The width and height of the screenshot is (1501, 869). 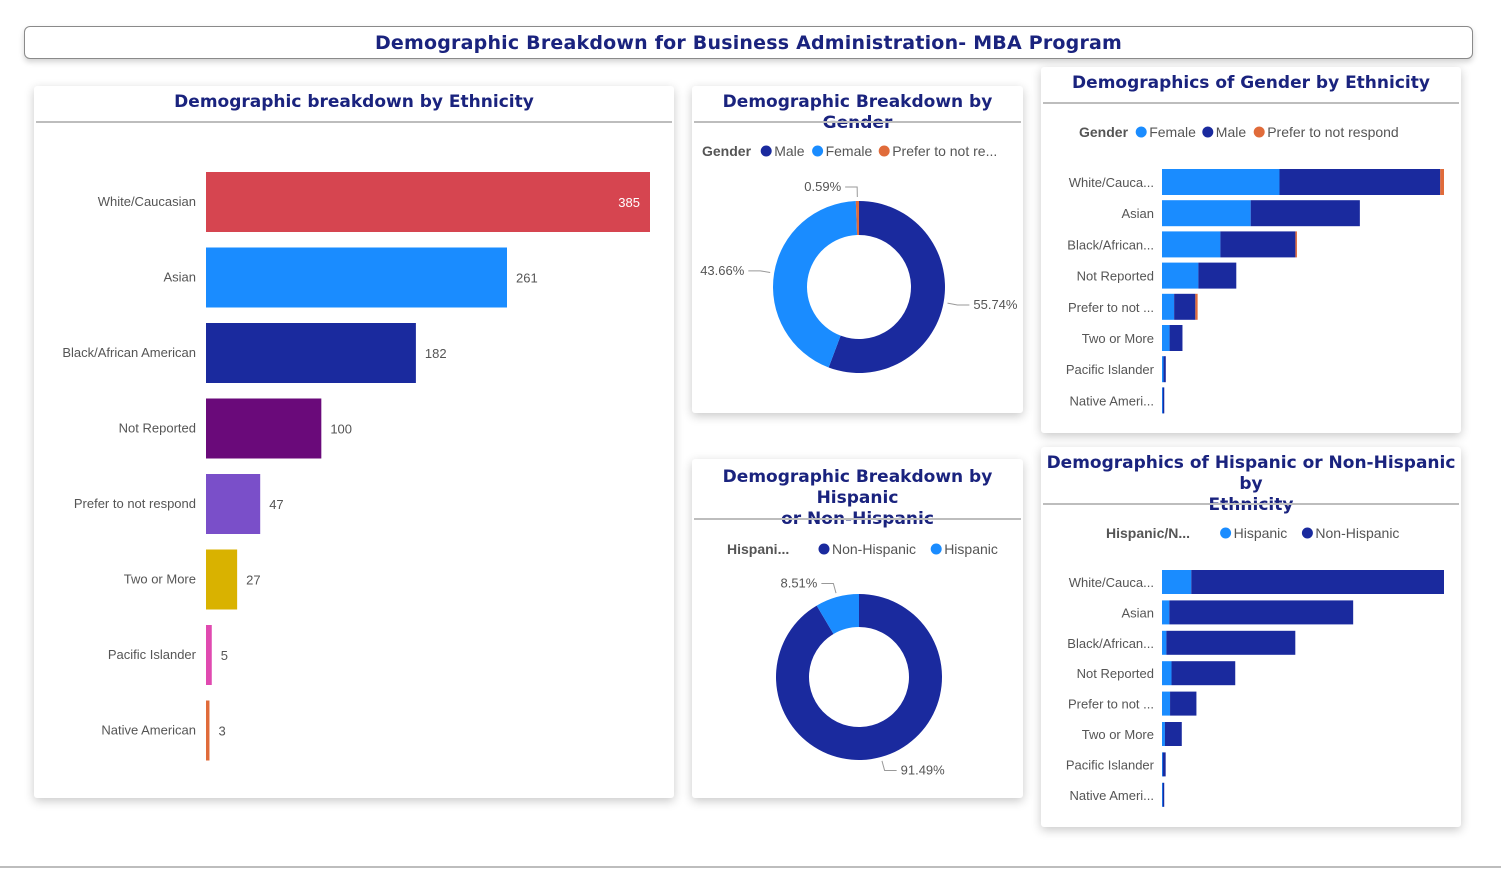 What do you see at coordinates (958, 304) in the screenshot?
I see `gender-leader-line-male` at bounding box center [958, 304].